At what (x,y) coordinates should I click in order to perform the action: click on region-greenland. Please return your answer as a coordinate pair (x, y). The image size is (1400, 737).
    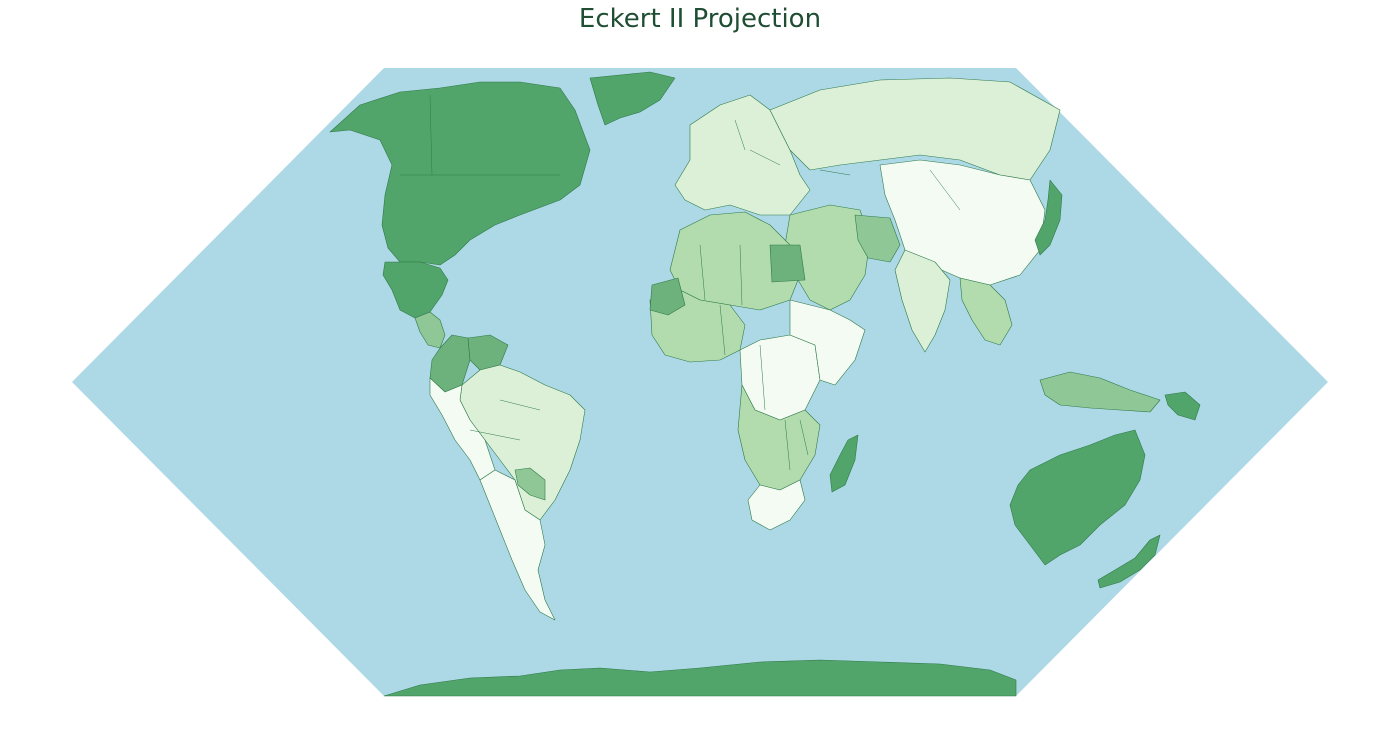
    Looking at the image, I should click on (632, 98).